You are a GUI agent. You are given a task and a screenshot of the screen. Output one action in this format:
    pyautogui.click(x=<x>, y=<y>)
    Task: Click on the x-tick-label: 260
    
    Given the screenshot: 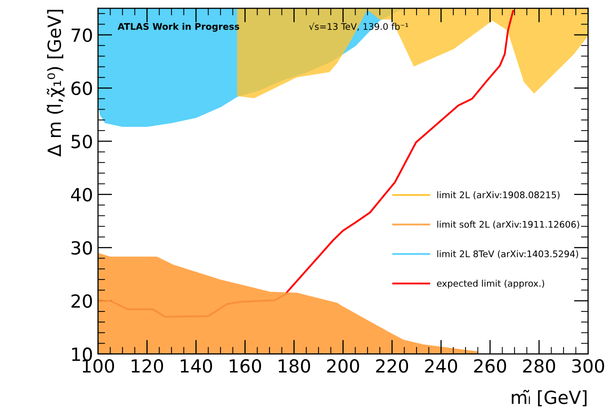 What is the action you would take?
    pyautogui.click(x=490, y=366)
    